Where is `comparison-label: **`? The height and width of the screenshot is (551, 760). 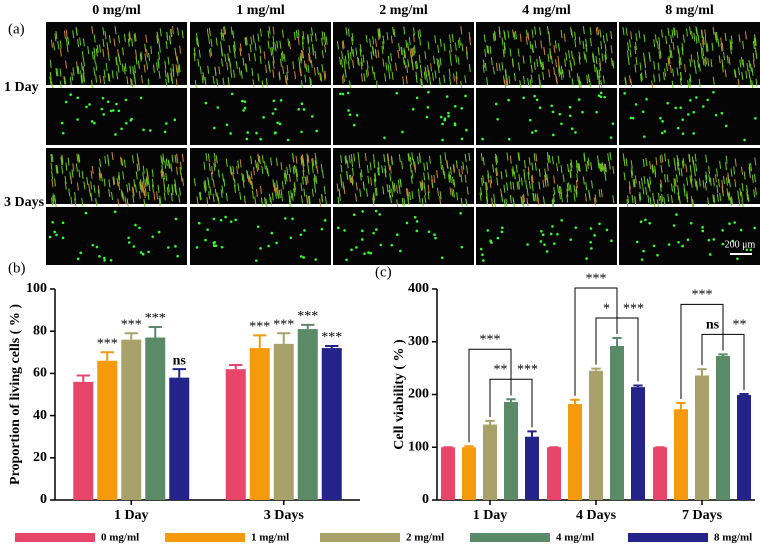
comparison-label: ** is located at coordinates (501, 369).